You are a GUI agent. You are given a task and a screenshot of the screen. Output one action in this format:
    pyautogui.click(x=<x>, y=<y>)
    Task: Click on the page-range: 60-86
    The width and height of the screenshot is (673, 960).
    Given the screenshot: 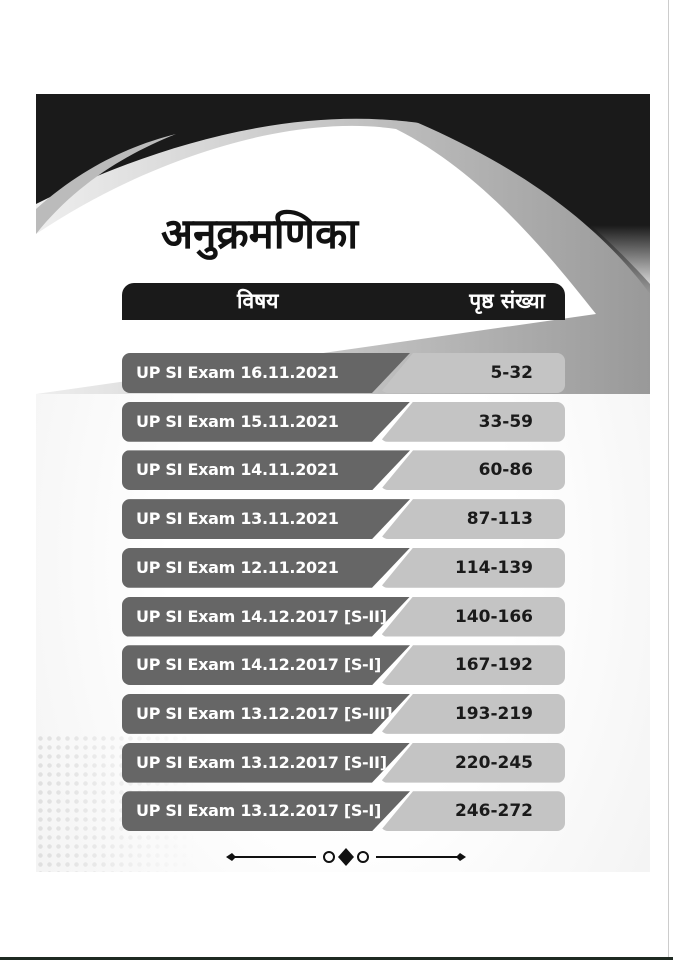 What is the action you would take?
    pyautogui.click(x=505, y=470)
    